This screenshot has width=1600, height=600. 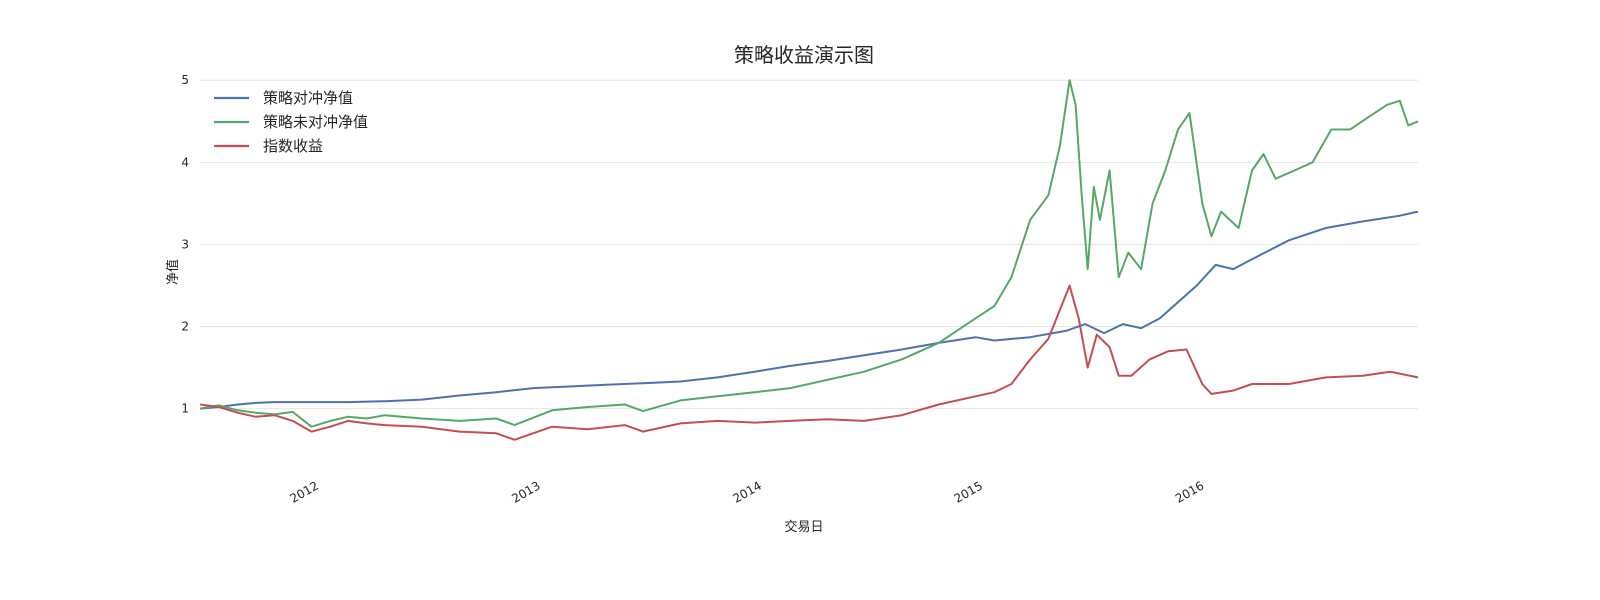 What do you see at coordinates (185, 162) in the screenshot?
I see `y-tick-label: 4` at bounding box center [185, 162].